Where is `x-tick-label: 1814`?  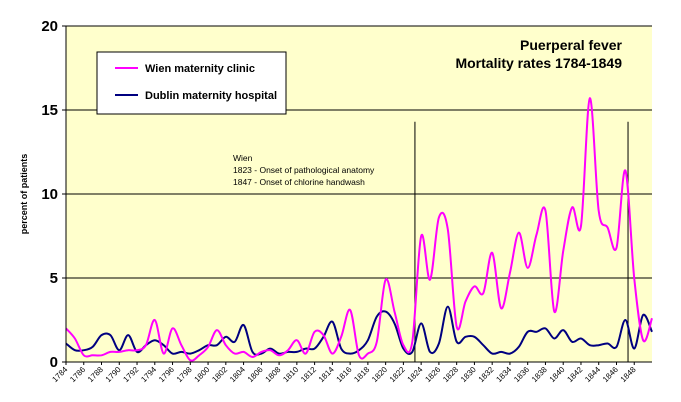
x-tick-label: 1814 is located at coordinates (326, 374).